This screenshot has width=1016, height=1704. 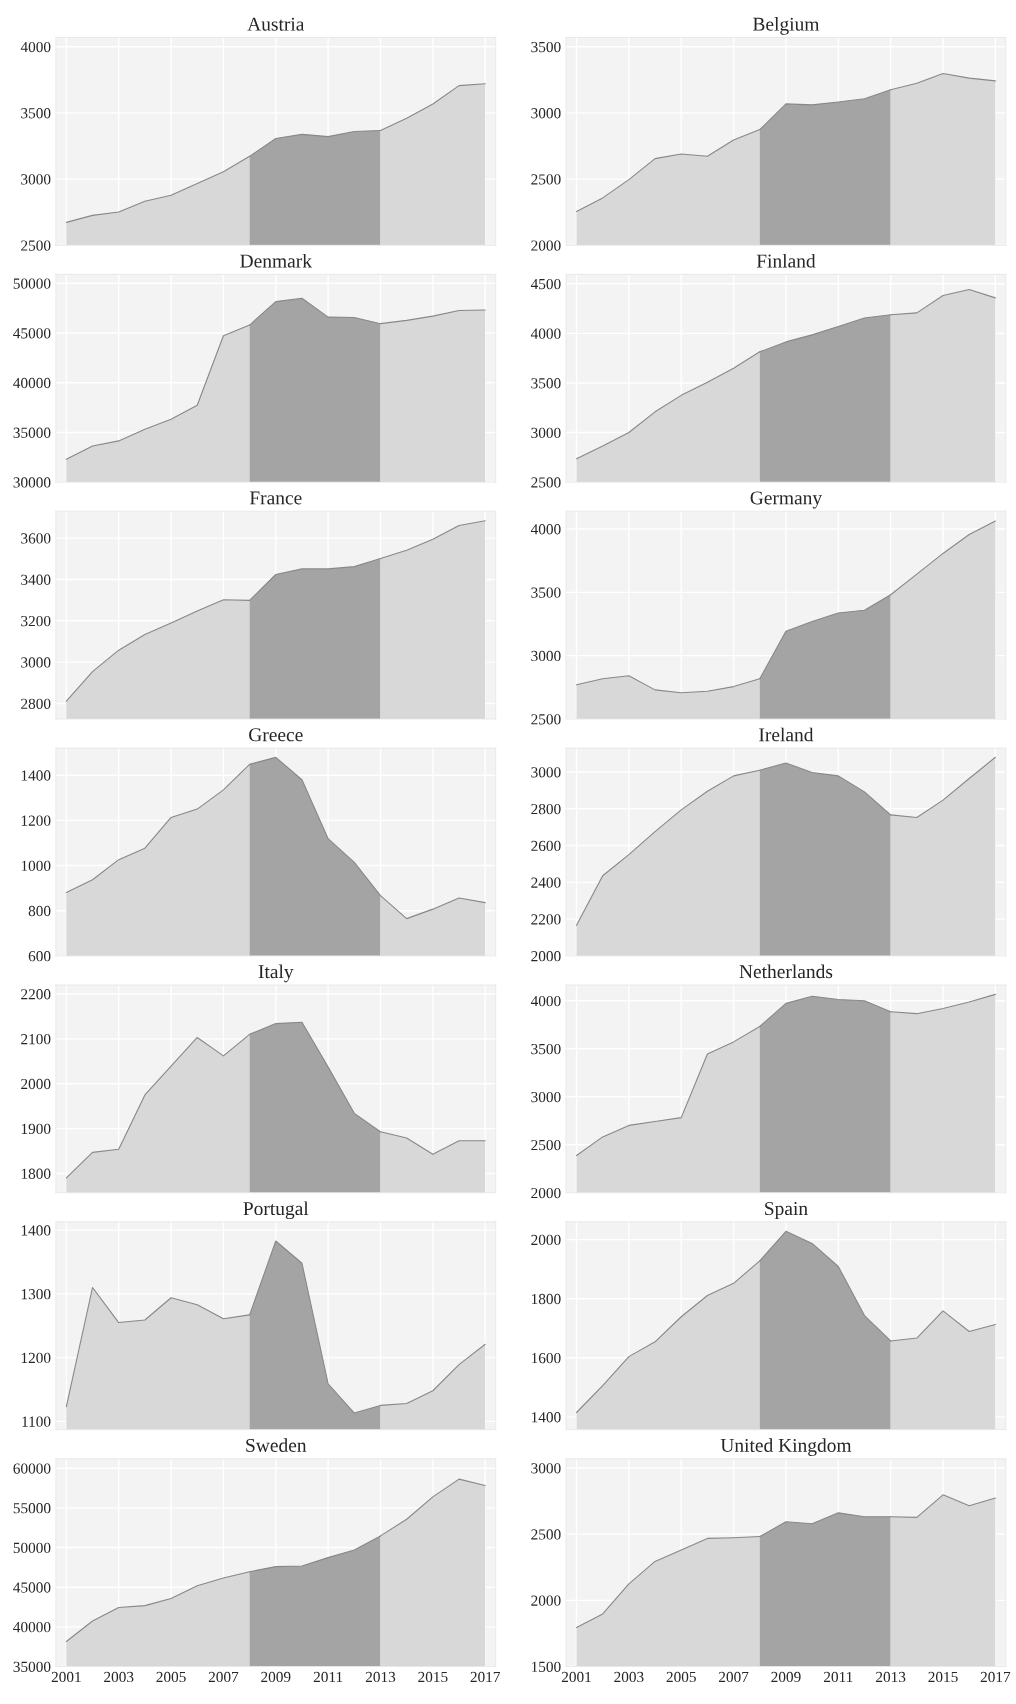 I want to click on y-tick-label: 3400, so click(x=36, y=579).